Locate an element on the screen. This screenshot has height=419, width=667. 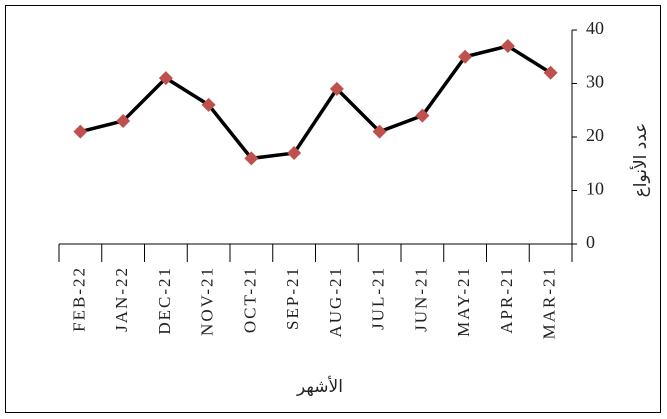
x-tick-label: SEP-21 is located at coordinates (292, 298).